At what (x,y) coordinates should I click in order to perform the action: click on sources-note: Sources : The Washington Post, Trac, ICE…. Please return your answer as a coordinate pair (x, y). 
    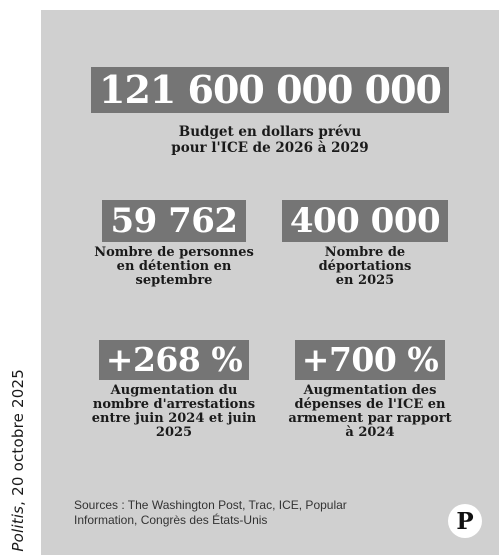
    Looking at the image, I should click on (210, 512).